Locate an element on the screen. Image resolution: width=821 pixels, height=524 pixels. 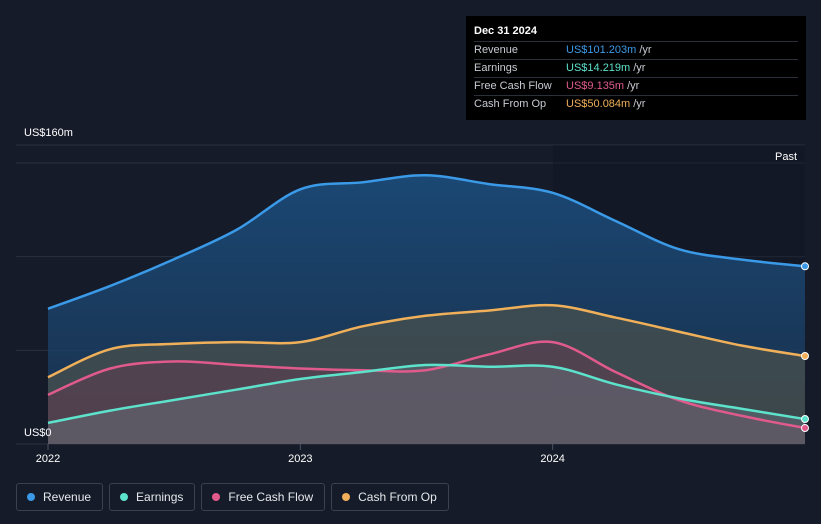
line-earnings is located at coordinates (426, 394).